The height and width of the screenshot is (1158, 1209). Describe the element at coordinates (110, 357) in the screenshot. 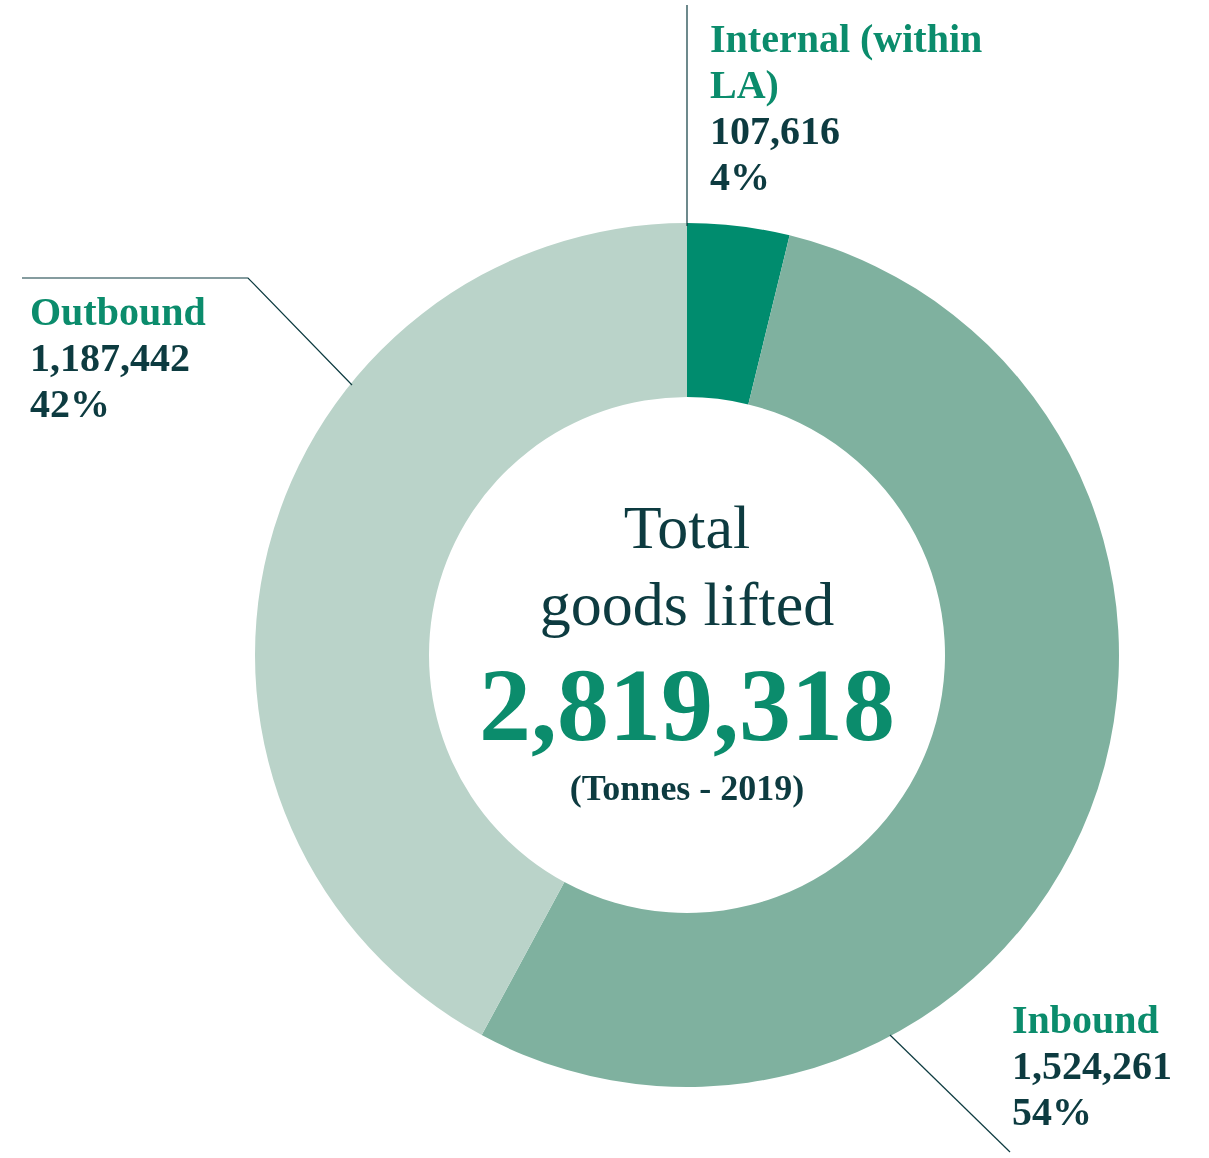

I see `data-label: 1,187,442` at that location.